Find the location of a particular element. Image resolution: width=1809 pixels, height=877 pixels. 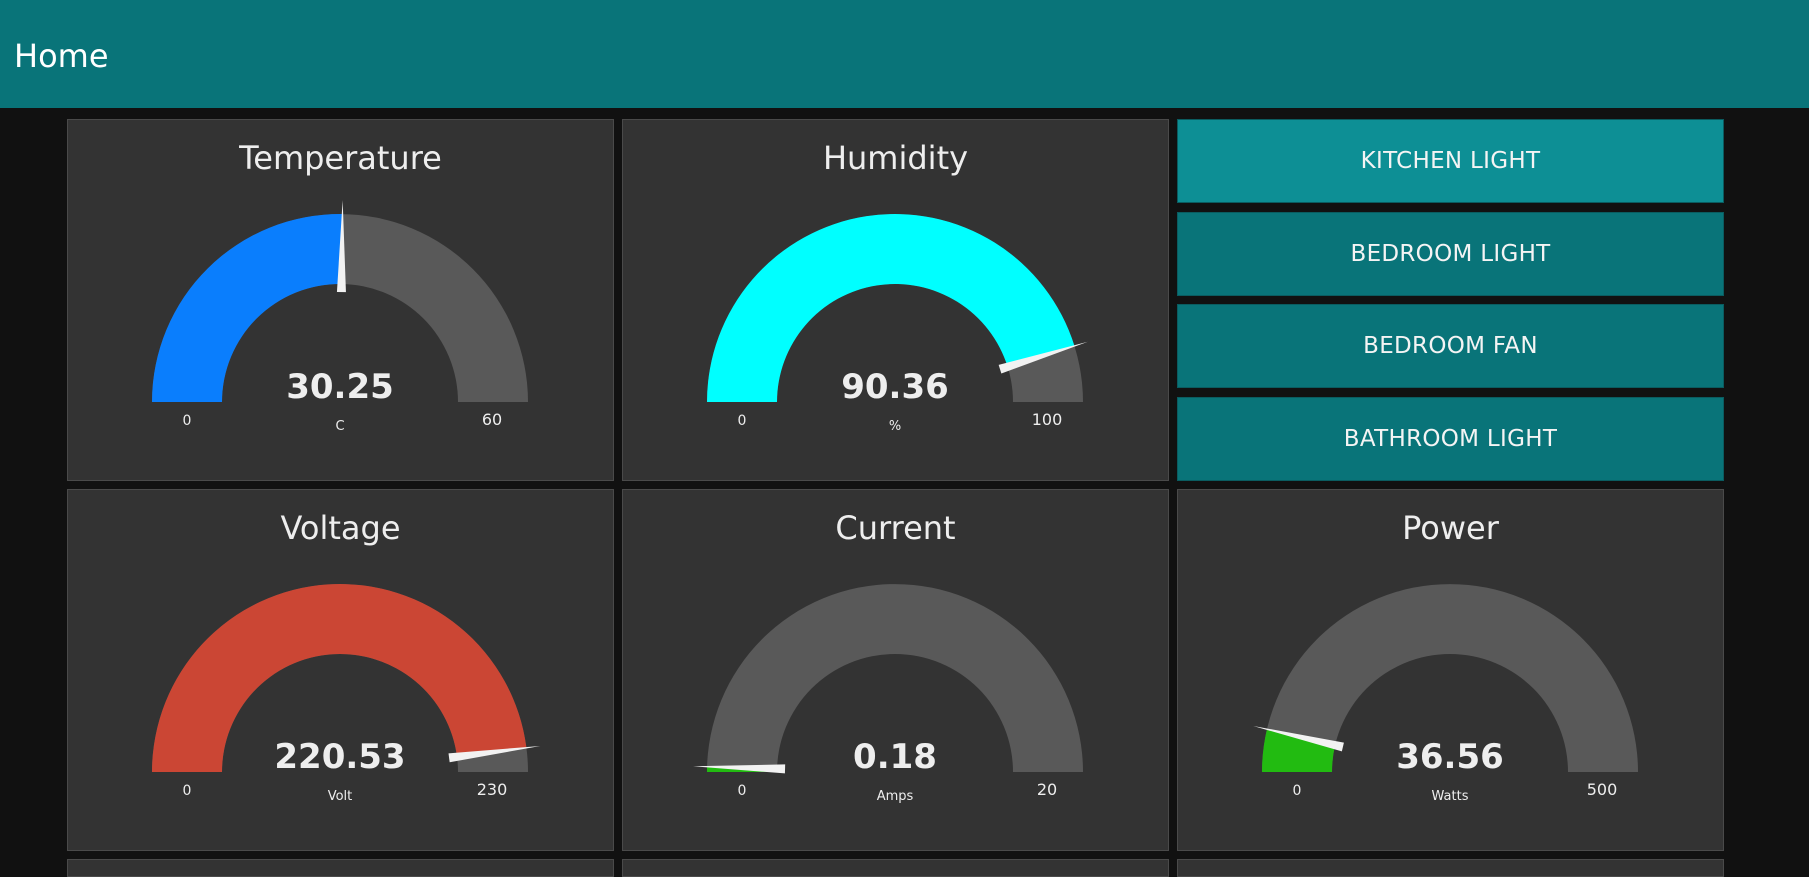

power-gauge-value: 36.56 is located at coordinates (1450, 757).